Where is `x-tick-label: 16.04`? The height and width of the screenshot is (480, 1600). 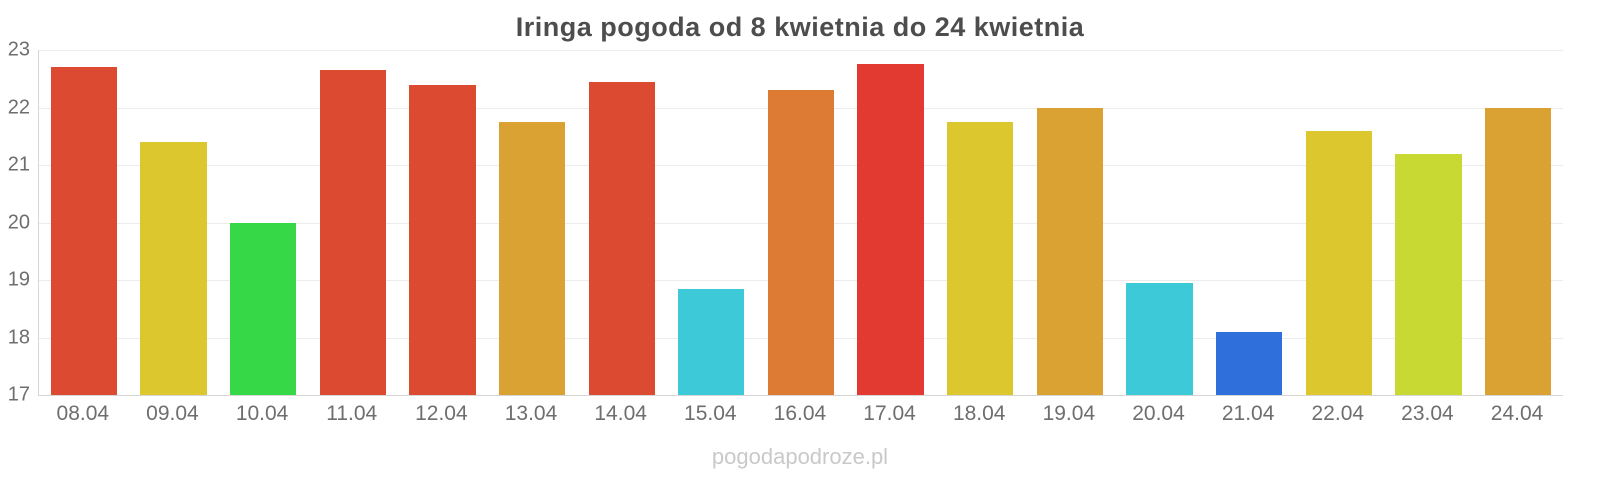
x-tick-label: 16.04 is located at coordinates (800, 413).